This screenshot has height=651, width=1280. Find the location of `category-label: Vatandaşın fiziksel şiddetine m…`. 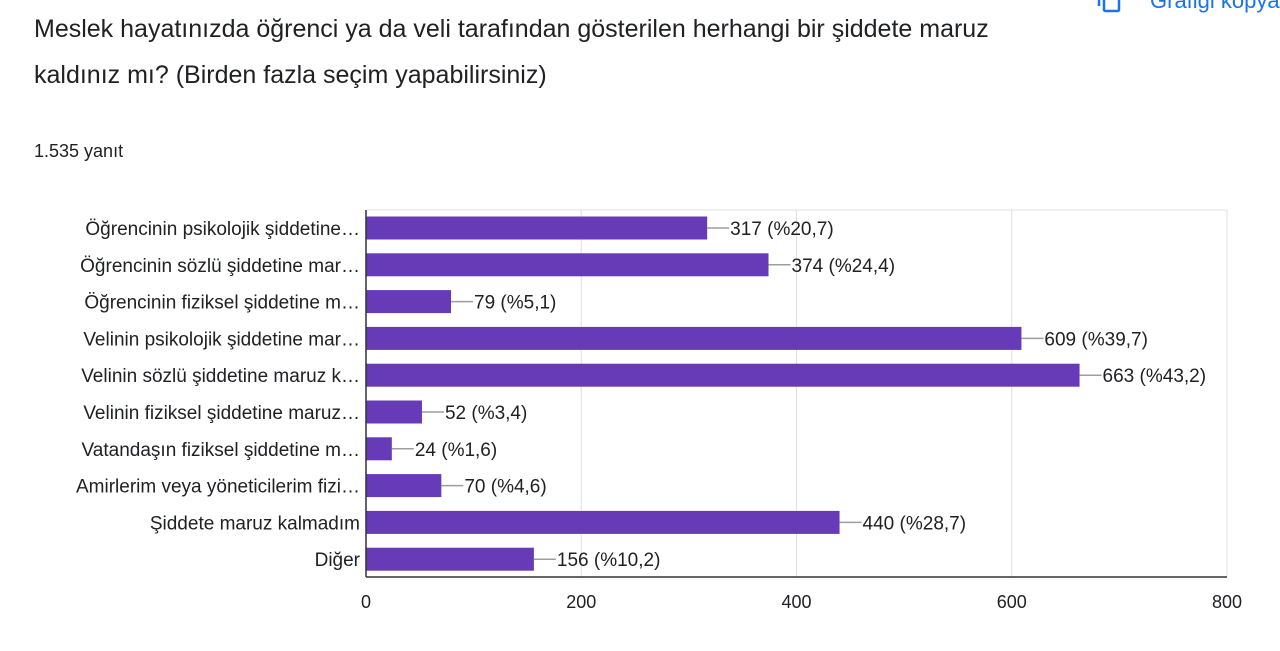

category-label: Vatandaşın fiziksel şiddetine m… is located at coordinates (221, 450).